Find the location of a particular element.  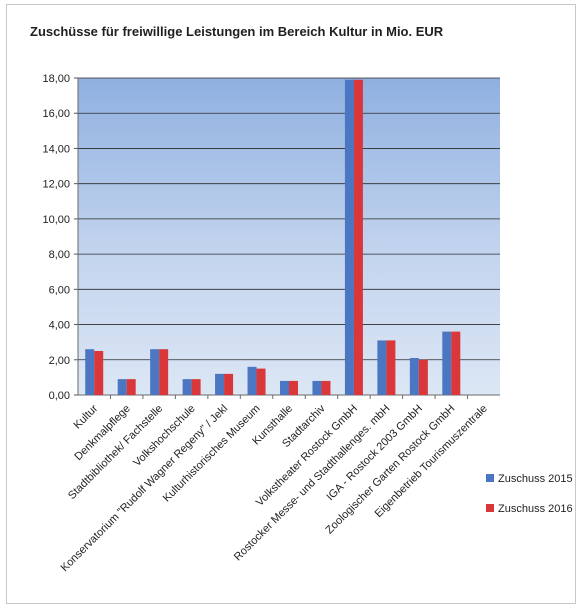

y-tick-label: 16,00 is located at coordinates (56, 114).